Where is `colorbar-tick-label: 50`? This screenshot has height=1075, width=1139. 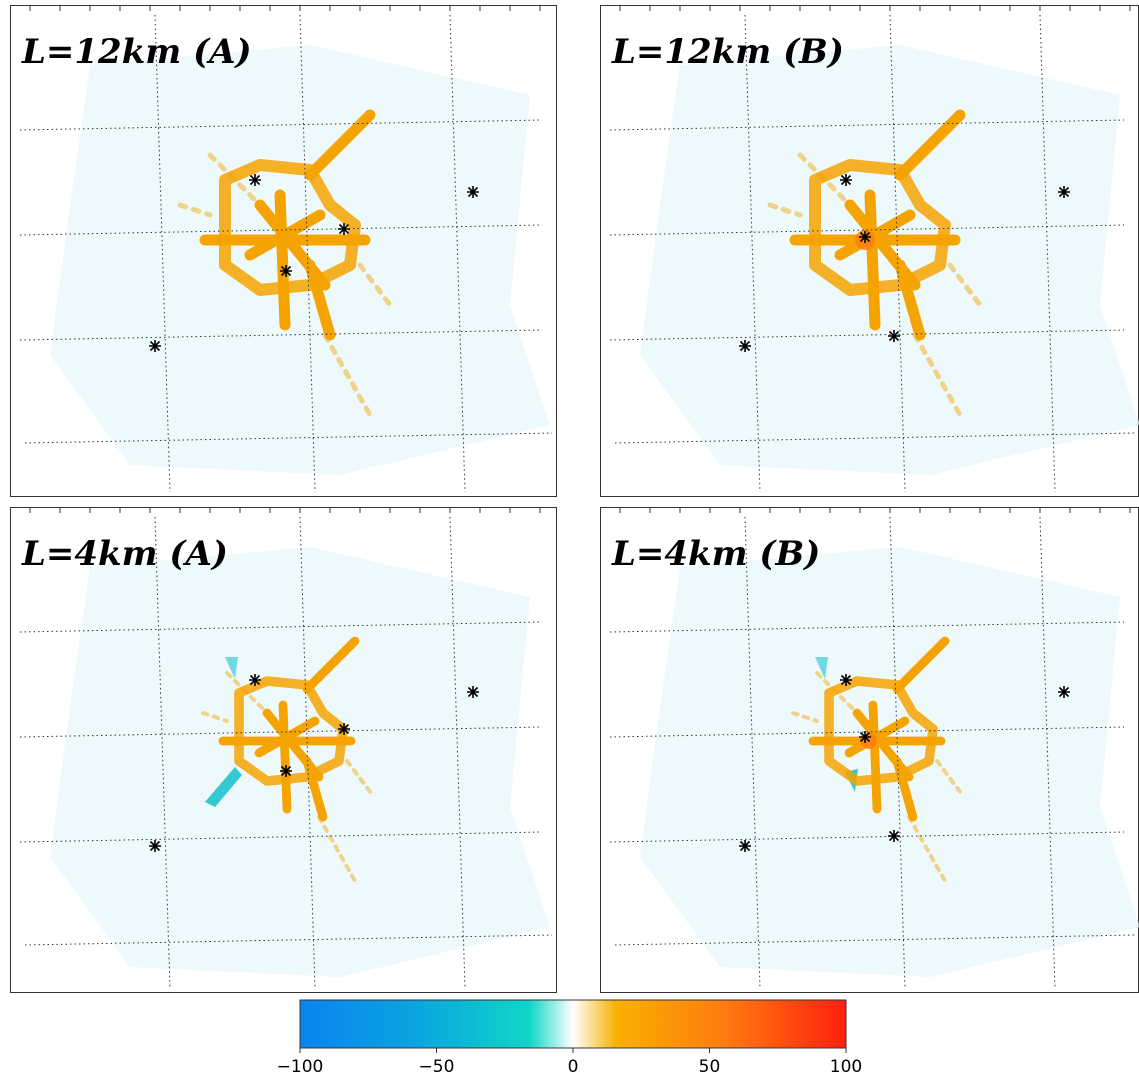
colorbar-tick-label: 50 is located at coordinates (710, 1066).